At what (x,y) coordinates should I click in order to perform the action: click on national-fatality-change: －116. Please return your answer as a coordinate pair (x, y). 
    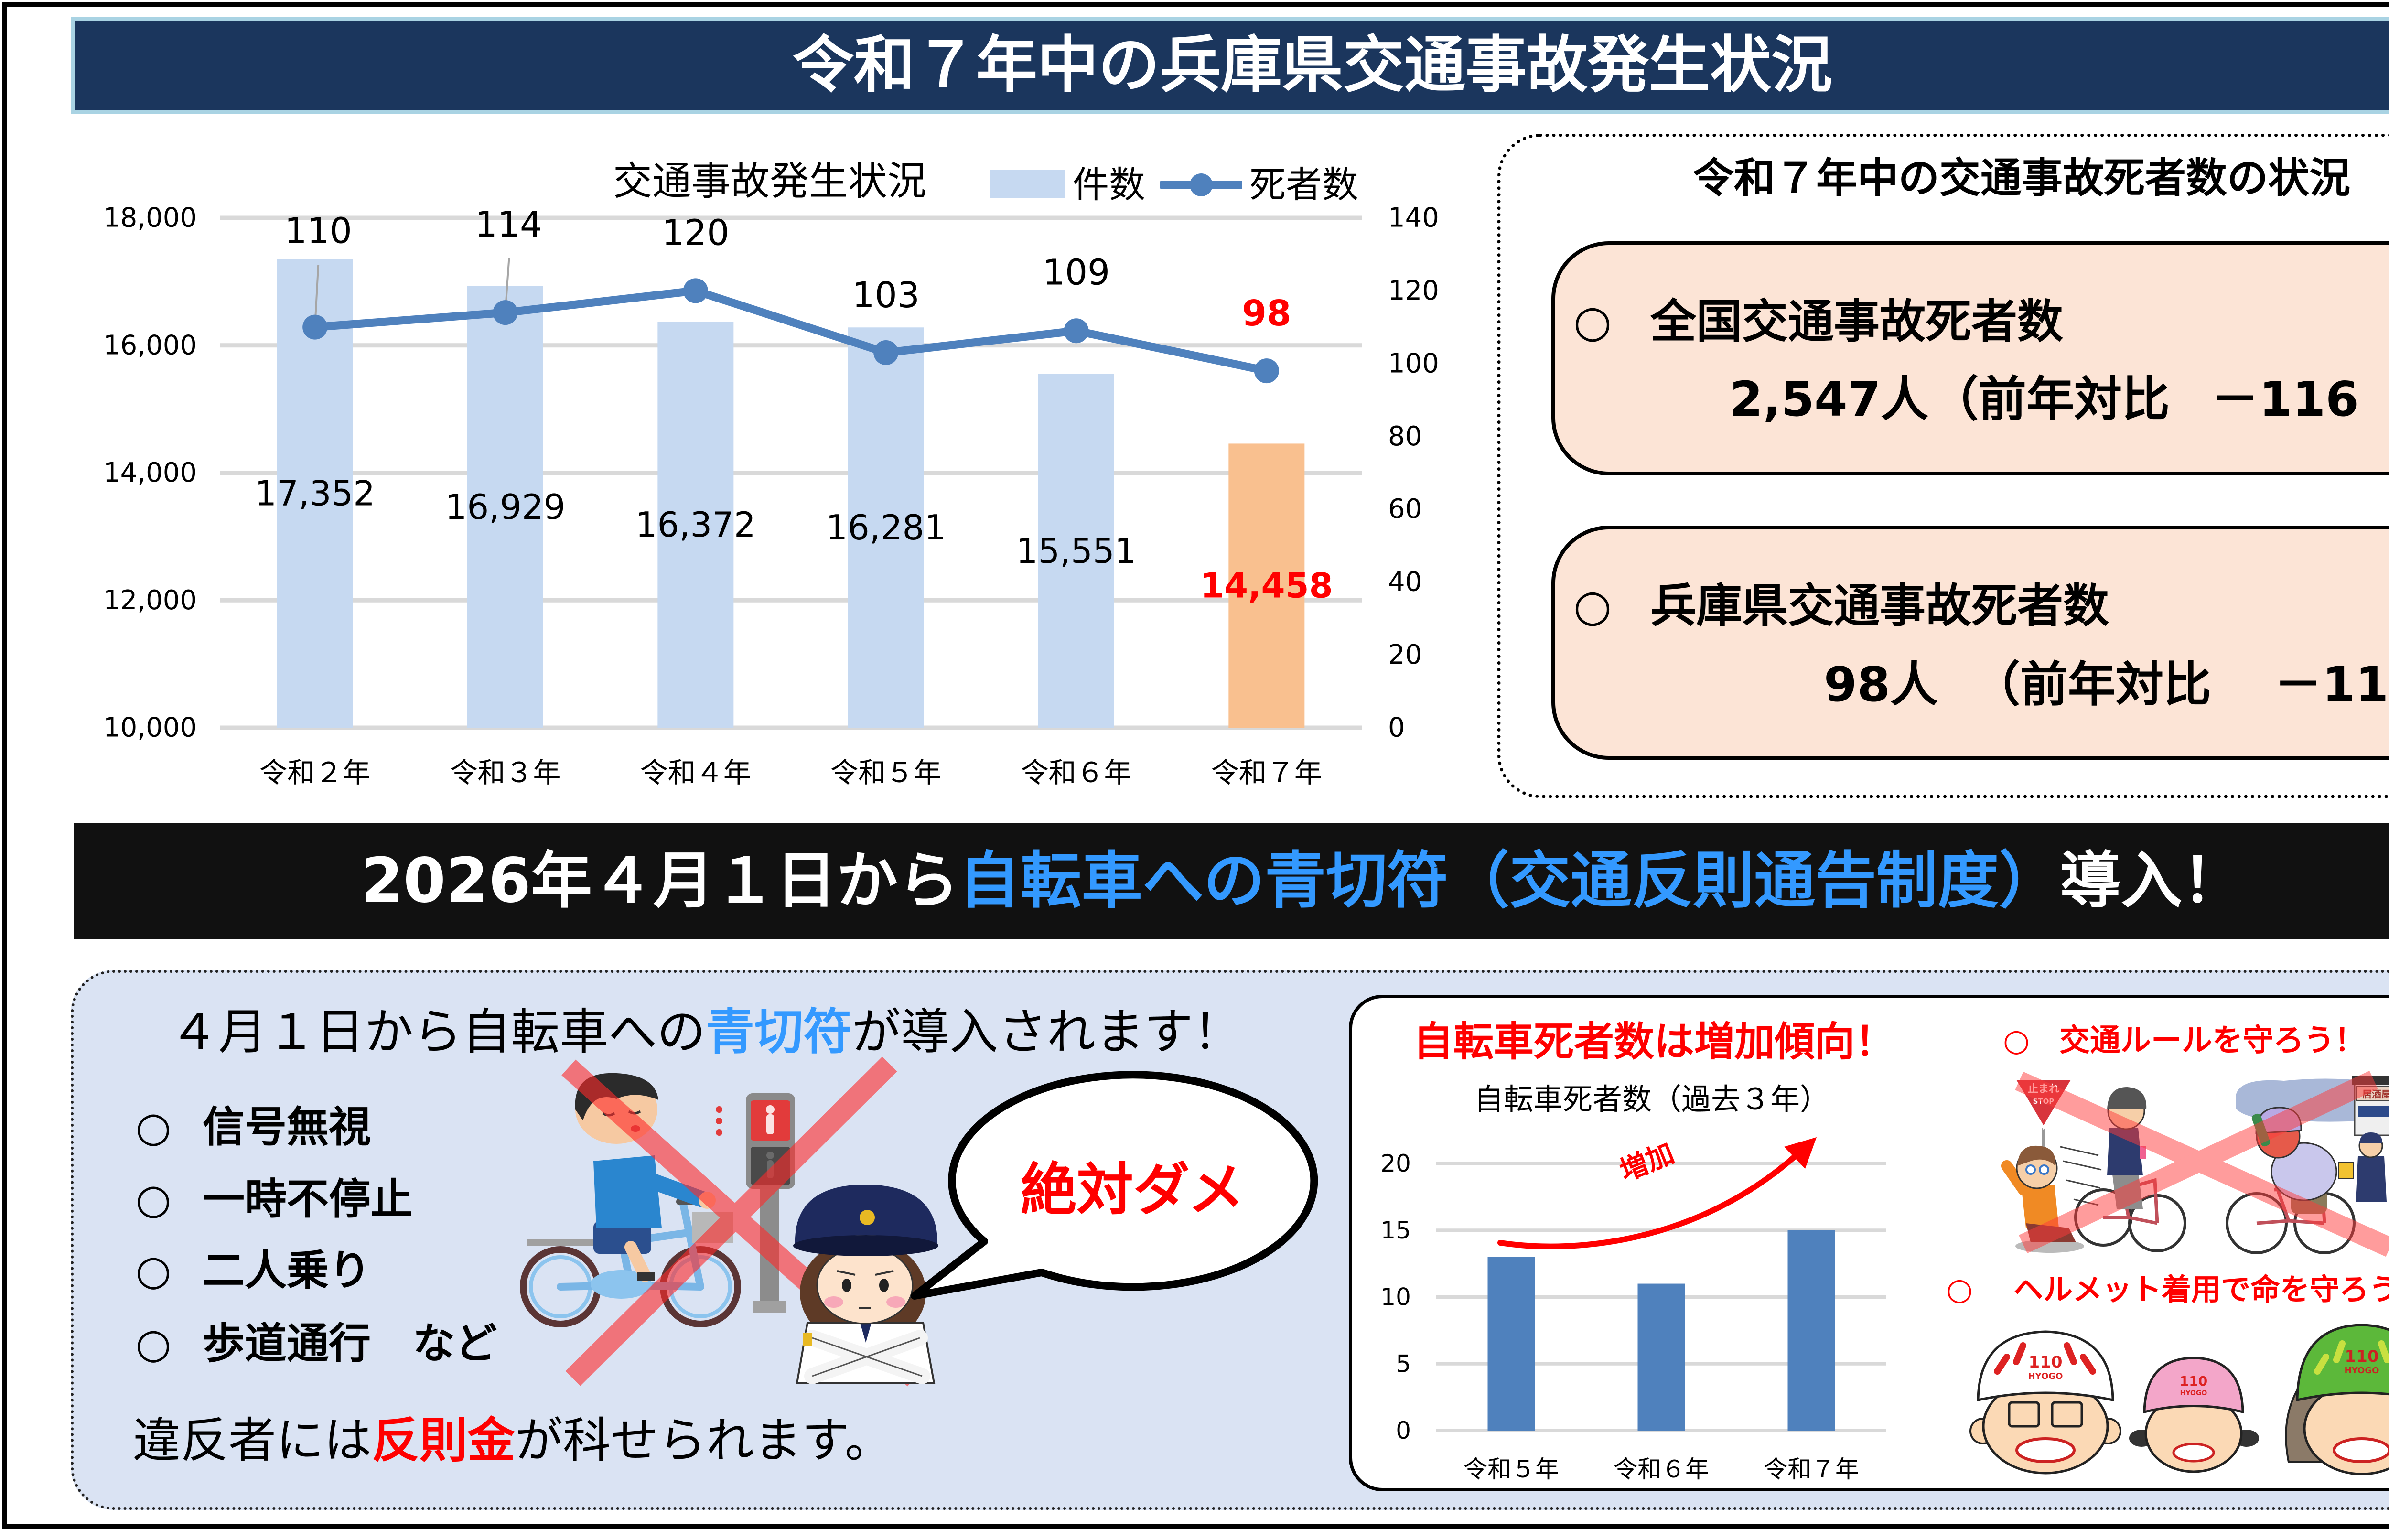
    Looking at the image, I should click on (2285, 399).